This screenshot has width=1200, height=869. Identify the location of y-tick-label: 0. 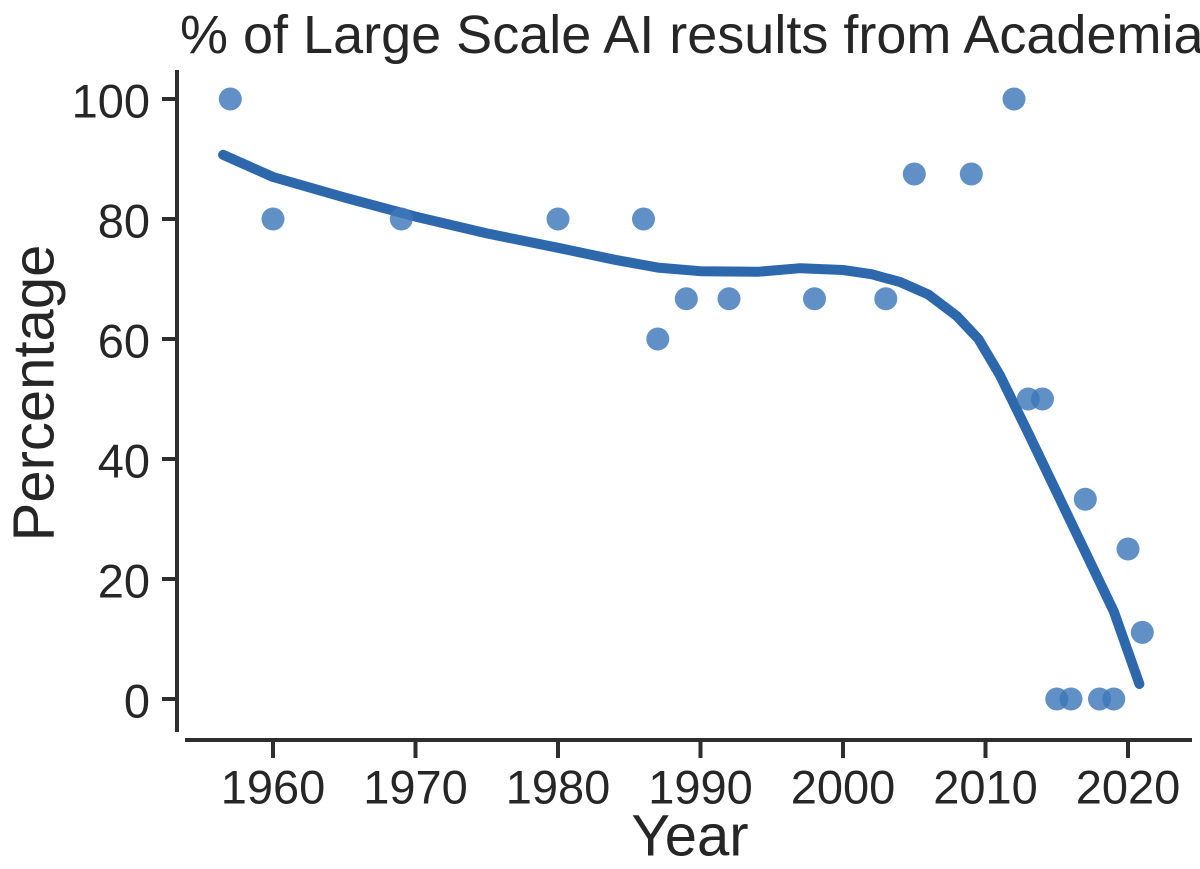
(137, 701).